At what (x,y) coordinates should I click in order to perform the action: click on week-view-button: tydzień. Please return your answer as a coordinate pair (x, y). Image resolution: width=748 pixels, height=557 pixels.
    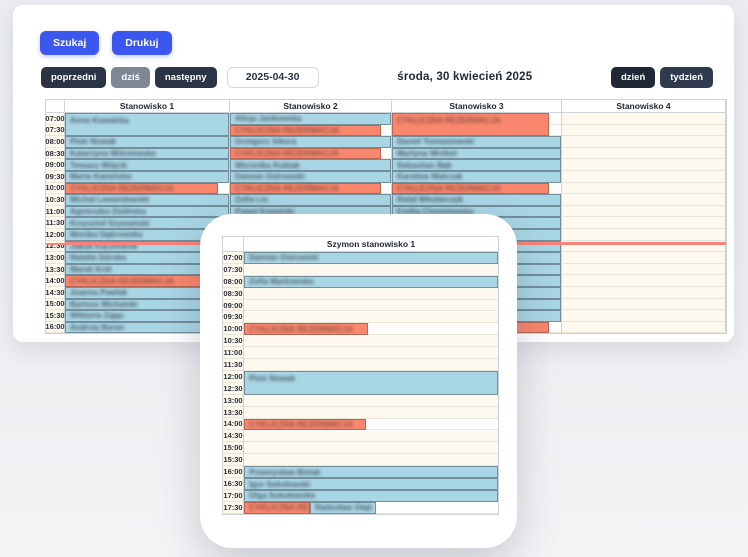
    Looking at the image, I should click on (686, 77).